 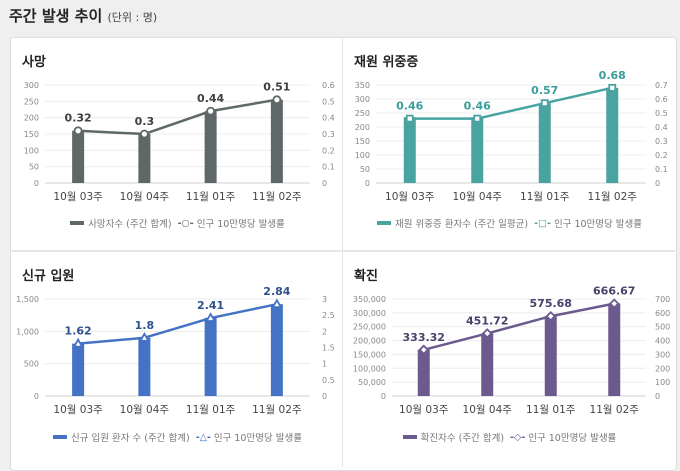 What do you see at coordinates (369, 313) in the screenshot?
I see `left-tick-label: 300,000` at bounding box center [369, 313].